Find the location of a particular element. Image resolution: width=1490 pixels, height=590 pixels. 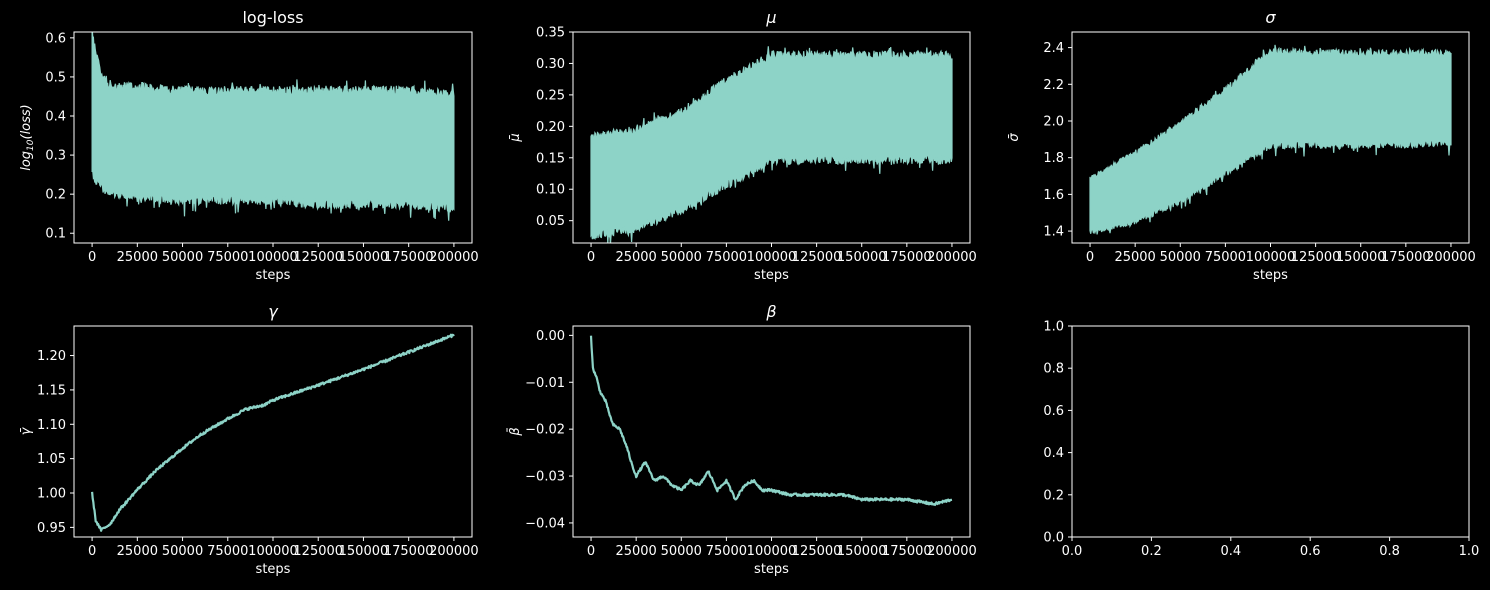

y-tick-label: 2.2 is located at coordinates (1053, 85).